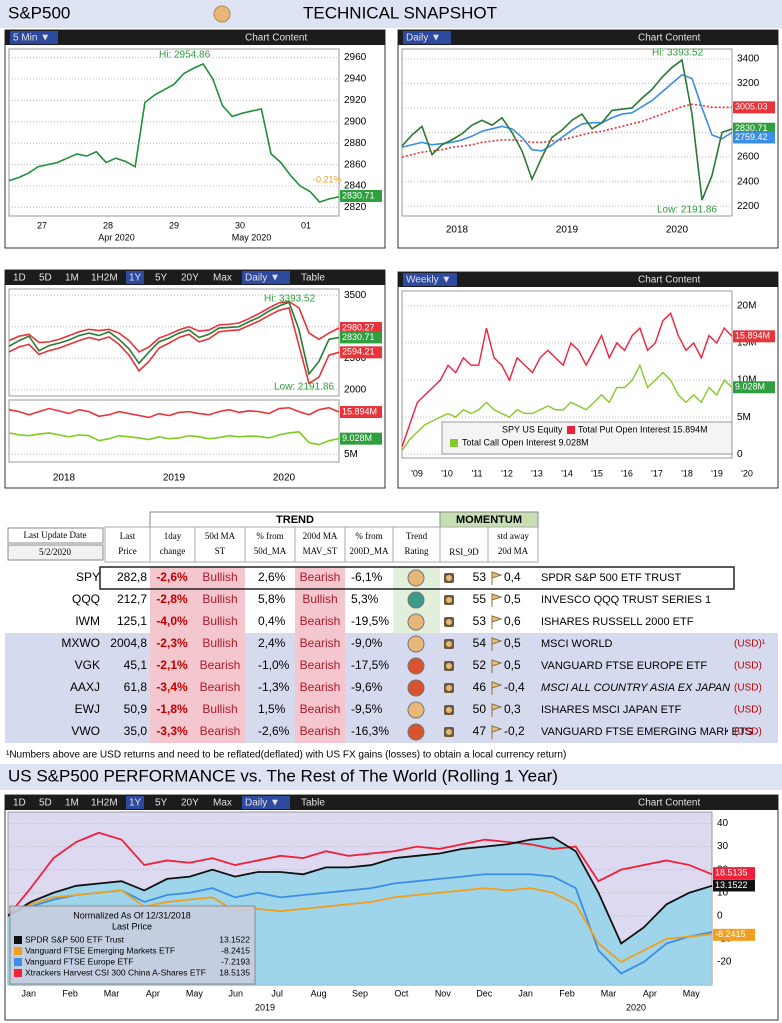  I want to click on pct50: -1,3%, so click(274, 687).